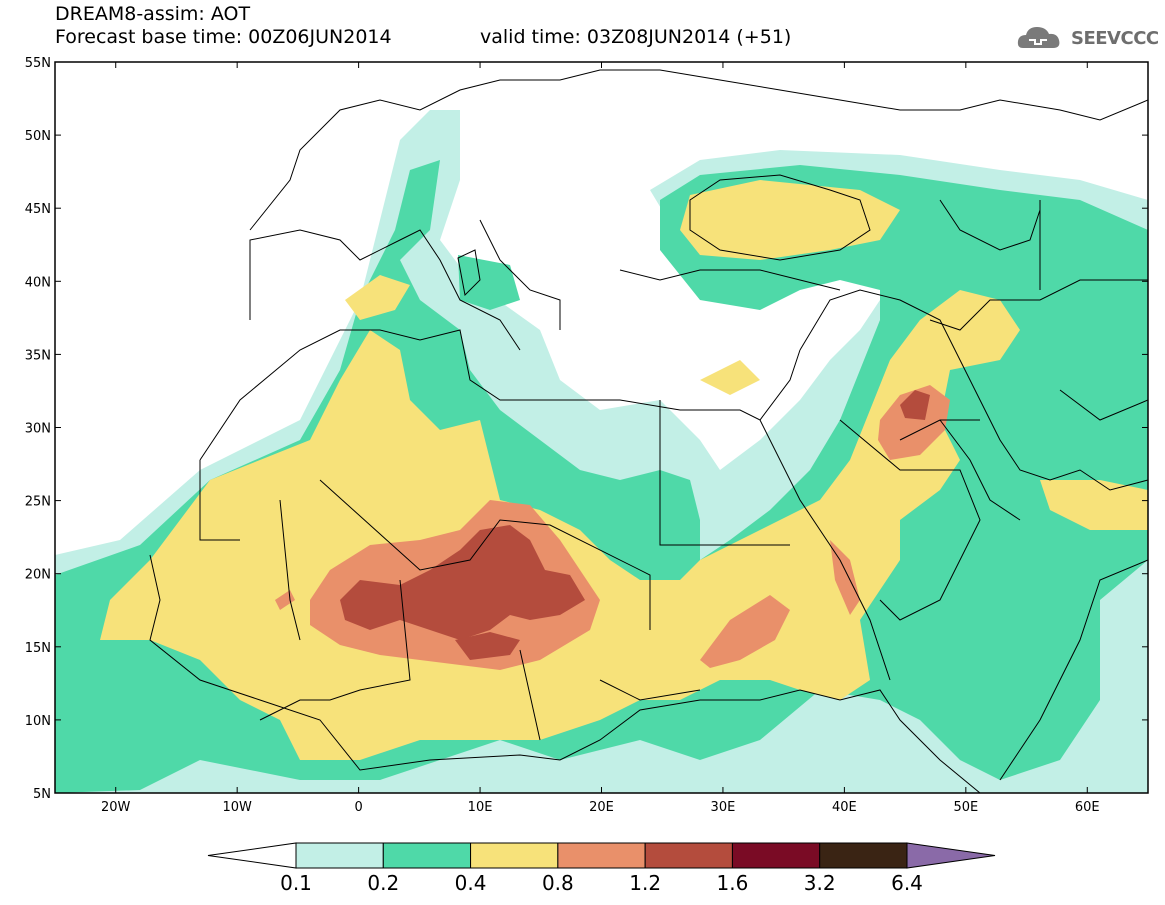 The width and height of the screenshot is (1165, 905). Describe the element at coordinates (358, 807) in the screenshot. I see `lon-tick-label: 0` at that location.